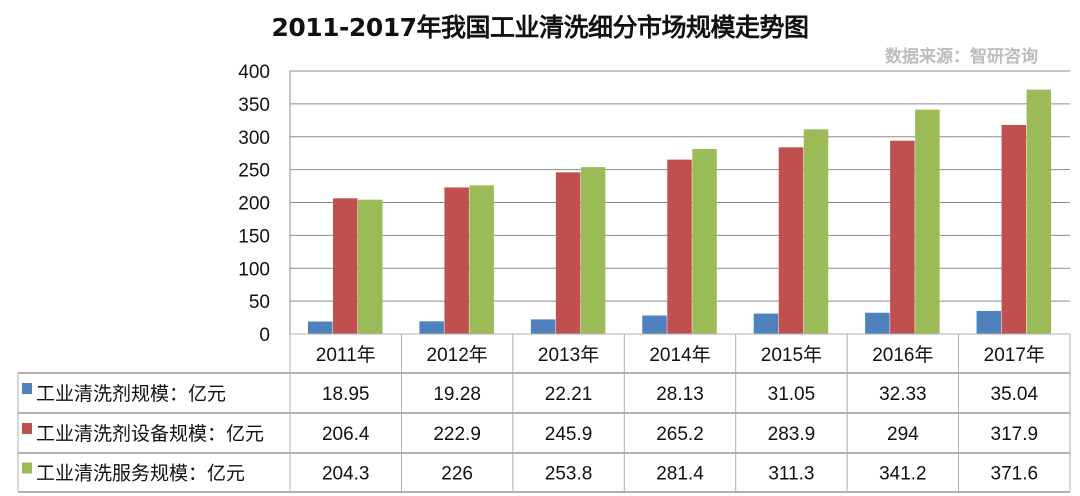  I want to click on data-label: 253.8, so click(569, 474).